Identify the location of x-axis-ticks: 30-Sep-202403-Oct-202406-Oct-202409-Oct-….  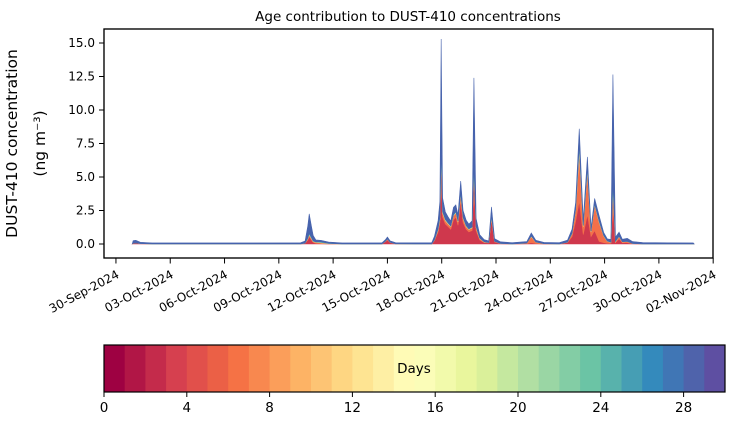
(383, 287).